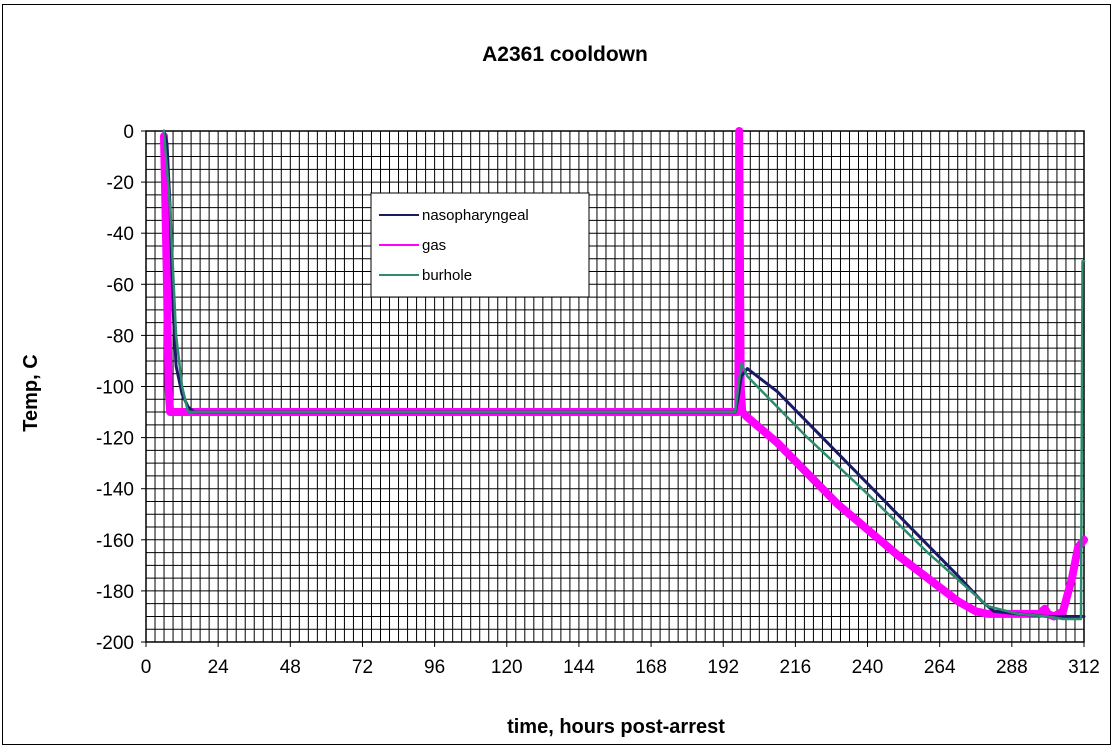 Image resolution: width=1117 pixels, height=749 pixels. What do you see at coordinates (219, 667) in the screenshot?
I see `x-tick-label: 24` at bounding box center [219, 667].